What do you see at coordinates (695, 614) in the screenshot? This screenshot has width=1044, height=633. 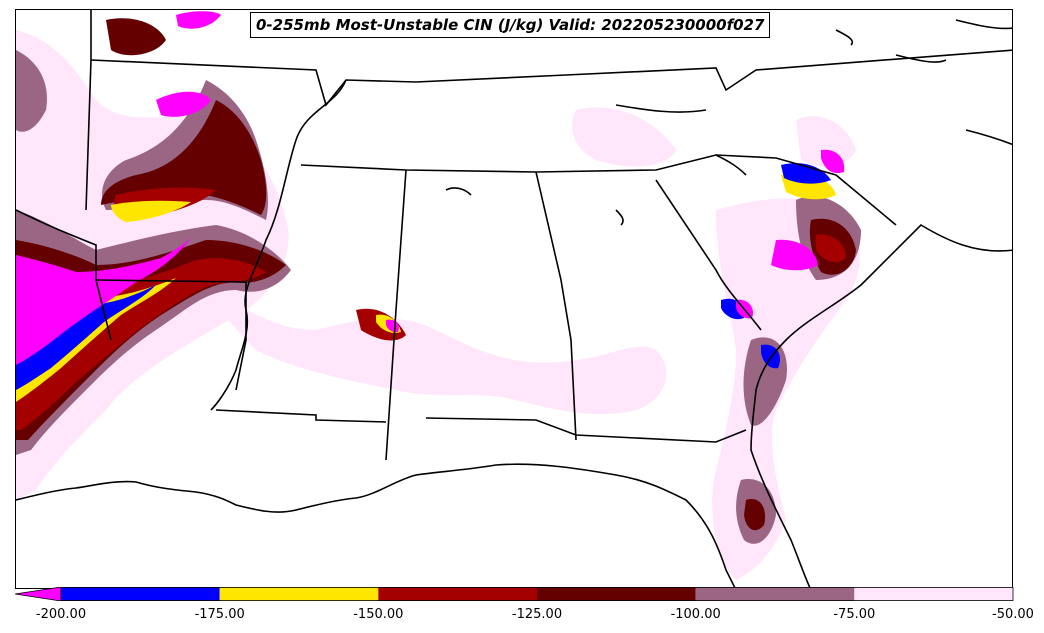 I see `colorbar-tick-label: -100.00` at bounding box center [695, 614].